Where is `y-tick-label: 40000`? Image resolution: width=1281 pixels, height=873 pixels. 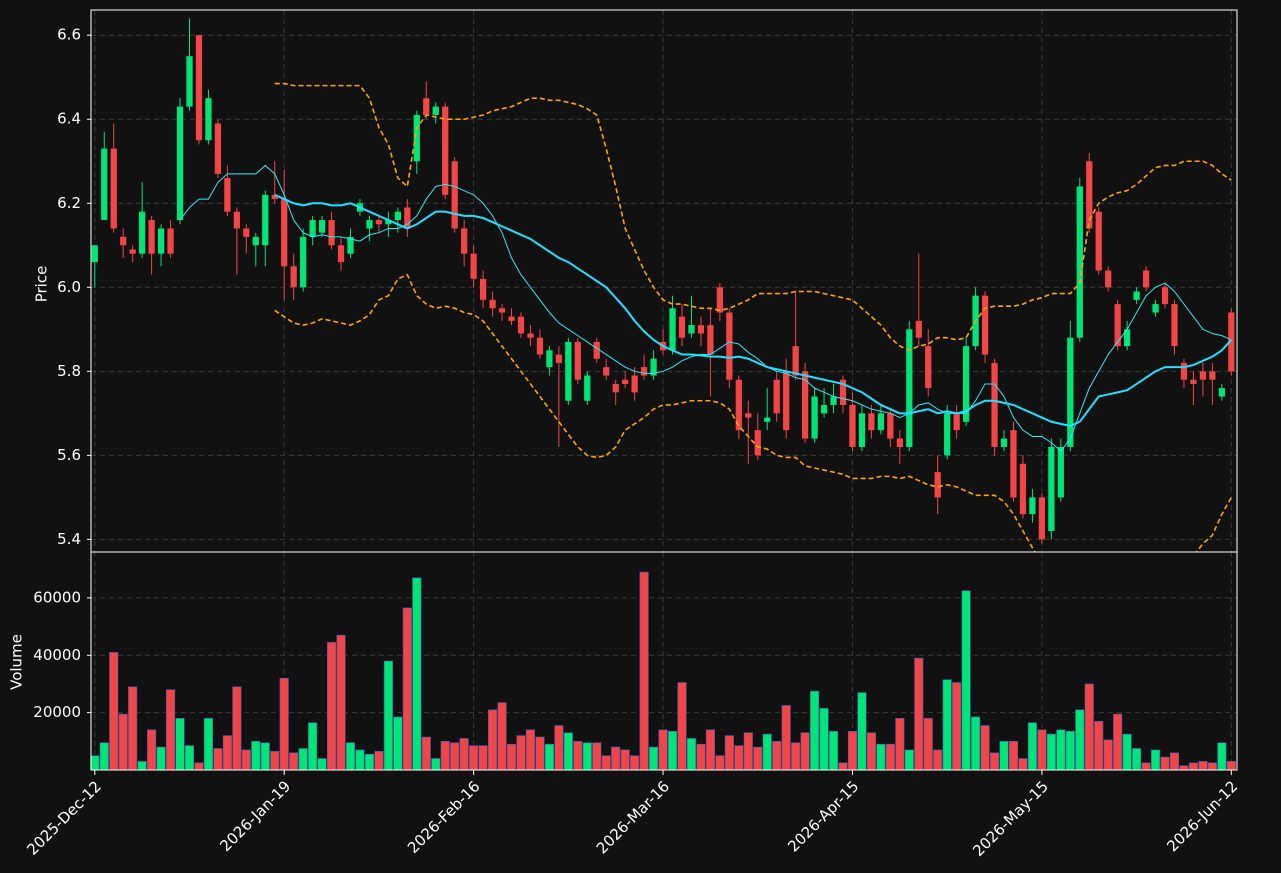
y-tick-label: 40000 is located at coordinates (57, 655).